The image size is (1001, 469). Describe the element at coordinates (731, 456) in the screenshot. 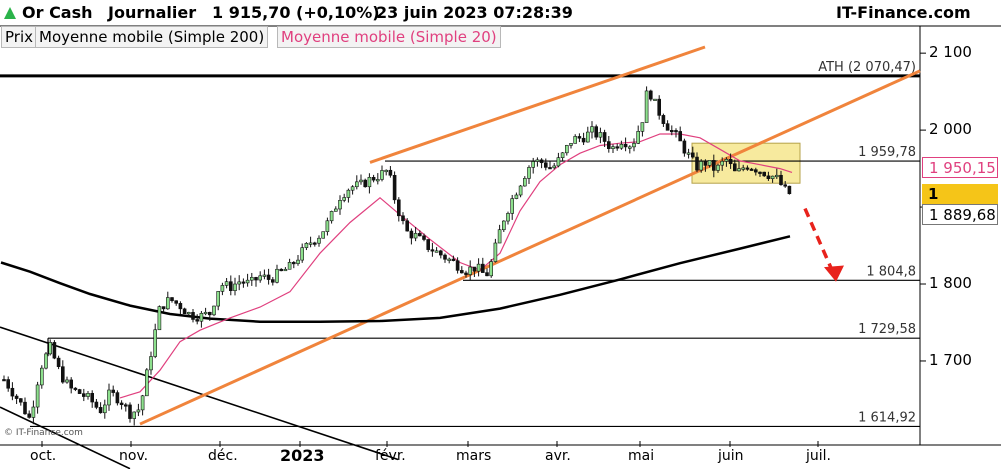

I see `x-tick-label: juin` at that location.